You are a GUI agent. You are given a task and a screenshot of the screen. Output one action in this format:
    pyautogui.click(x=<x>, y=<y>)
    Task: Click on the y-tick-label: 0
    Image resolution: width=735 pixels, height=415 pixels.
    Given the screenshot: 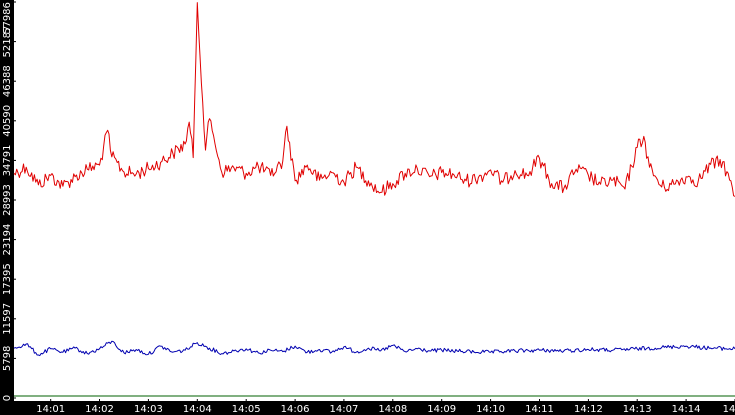 What is the action you would take?
    pyautogui.click(x=7, y=398)
    